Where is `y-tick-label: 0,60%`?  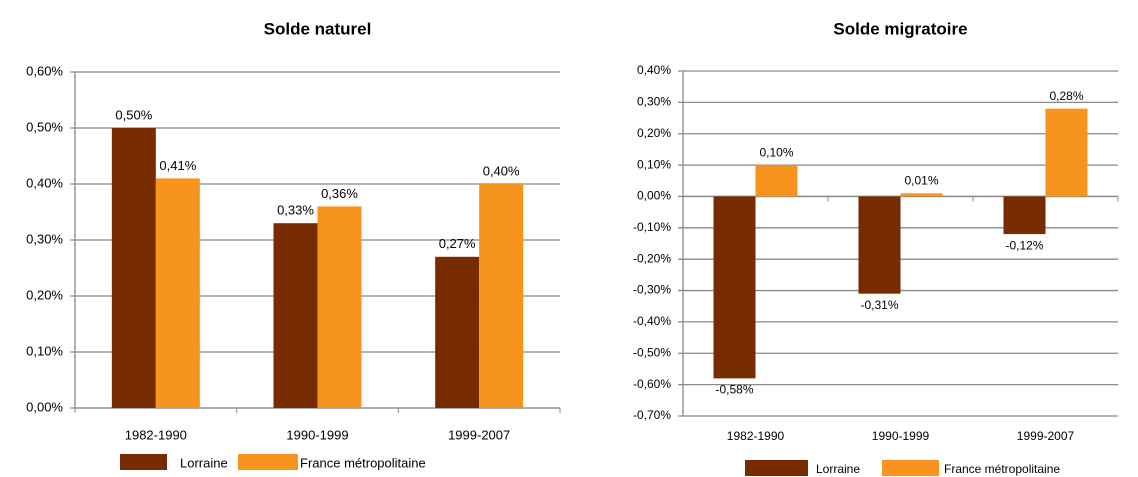
y-tick-label: 0,60% is located at coordinates (44, 70).